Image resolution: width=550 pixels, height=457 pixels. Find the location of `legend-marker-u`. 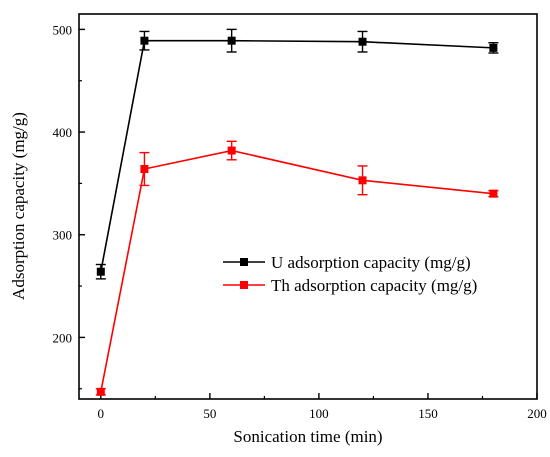

legend-marker-u is located at coordinates (244, 262).